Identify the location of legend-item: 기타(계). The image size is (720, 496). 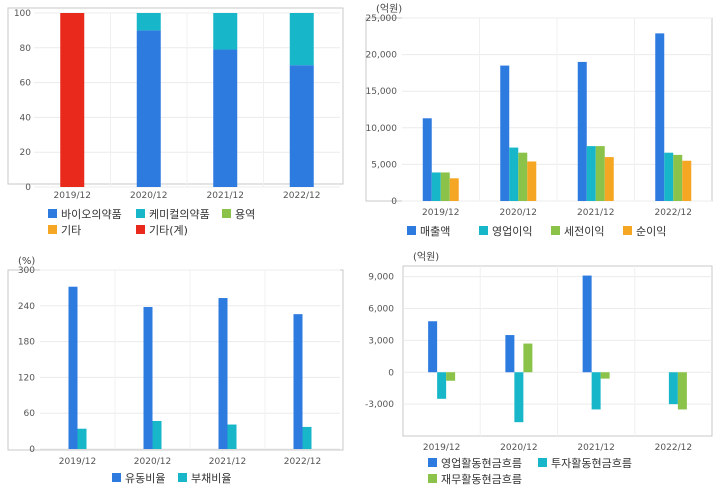
(168, 230).